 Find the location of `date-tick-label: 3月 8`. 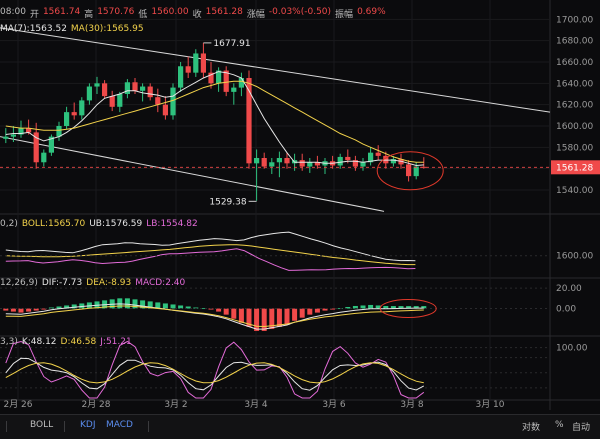

date-tick-label: 3月 8 is located at coordinates (412, 404).